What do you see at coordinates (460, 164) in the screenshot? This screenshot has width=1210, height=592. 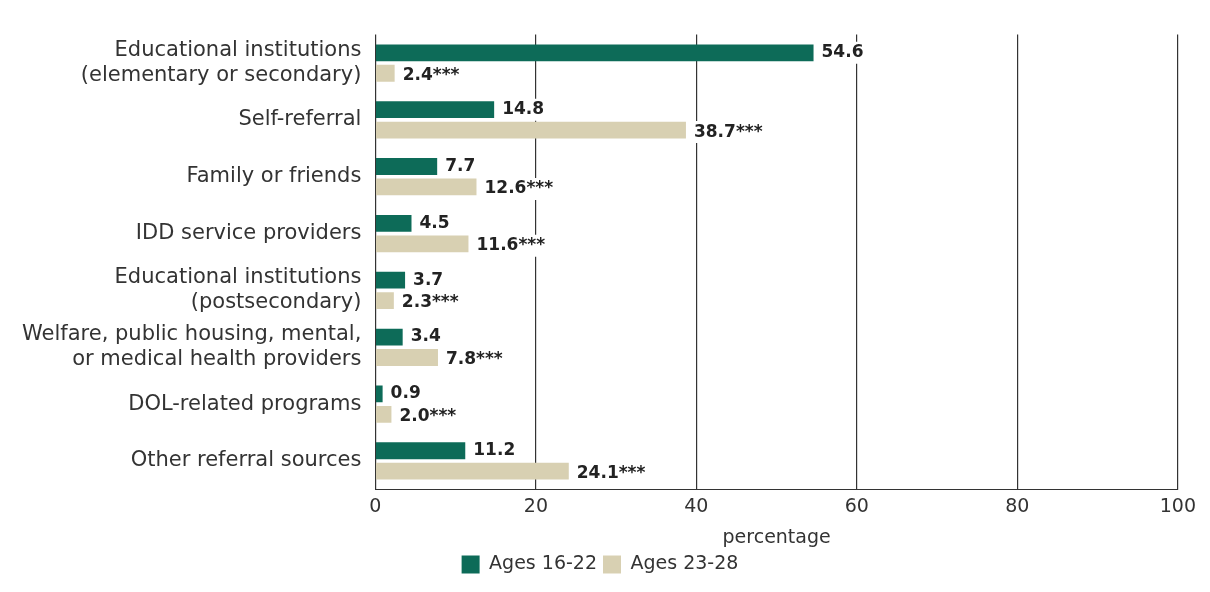 I see `data-label: 7.7` at bounding box center [460, 164].